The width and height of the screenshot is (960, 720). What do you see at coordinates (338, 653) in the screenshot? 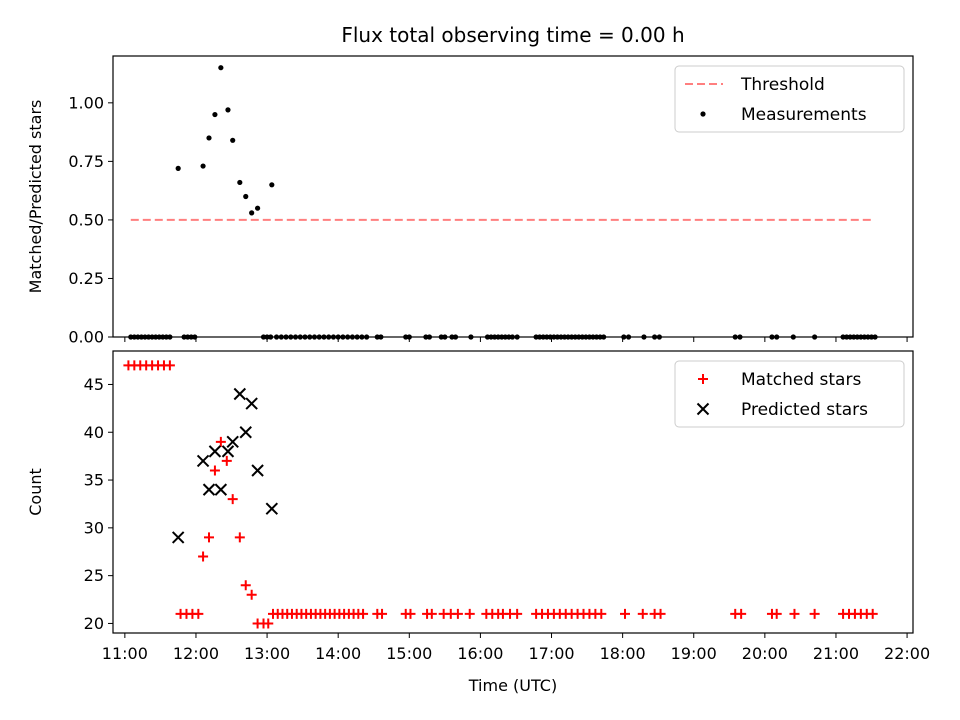
I see `x-tick-label: 14:00` at bounding box center [338, 653].